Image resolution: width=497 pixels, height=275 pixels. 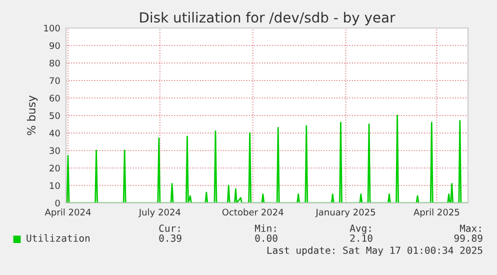 What do you see at coordinates (253, 212) in the screenshot?
I see `x-tick-label: October 2024` at bounding box center [253, 212].